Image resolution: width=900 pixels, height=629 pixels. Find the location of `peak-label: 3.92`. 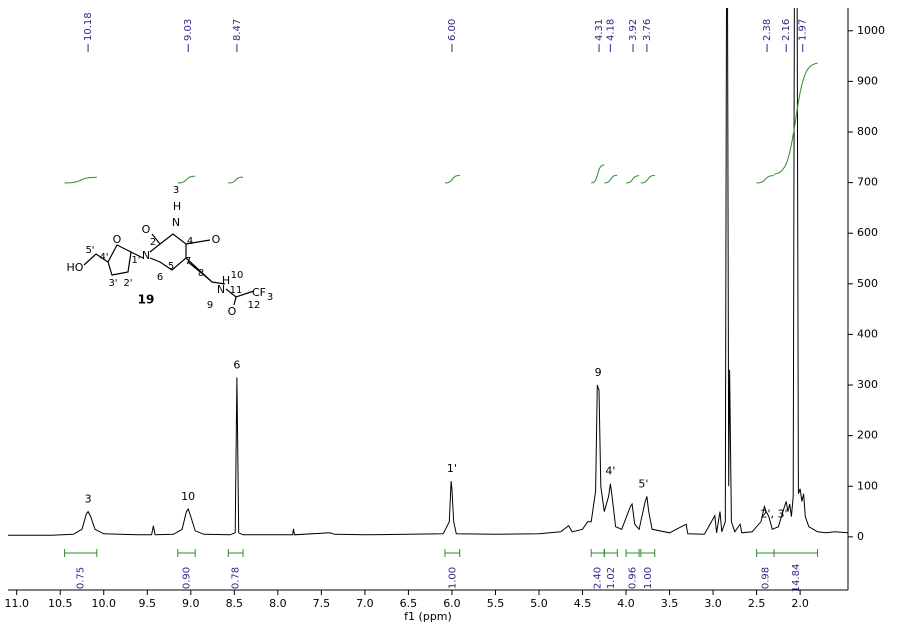

peak-label: 3.92 is located at coordinates (633, 30).